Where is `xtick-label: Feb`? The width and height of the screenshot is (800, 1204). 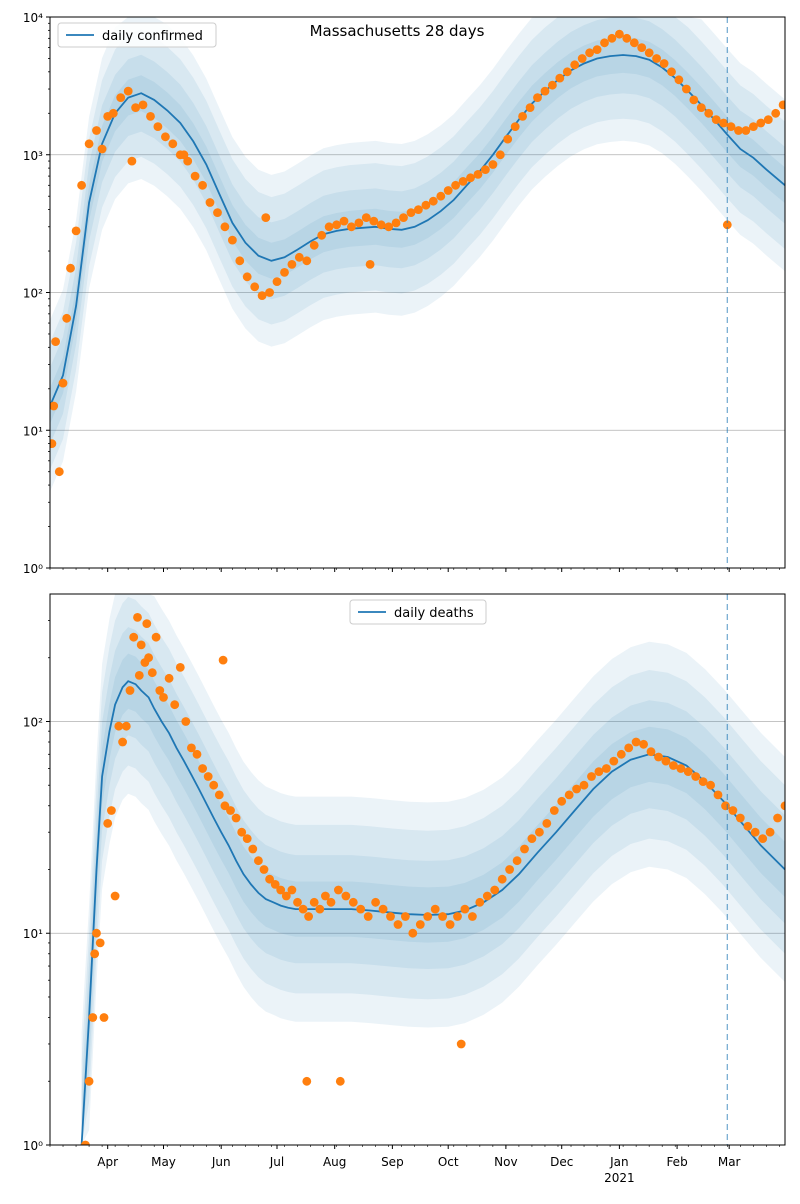
xtick-label: Feb is located at coordinates (676, 1162).